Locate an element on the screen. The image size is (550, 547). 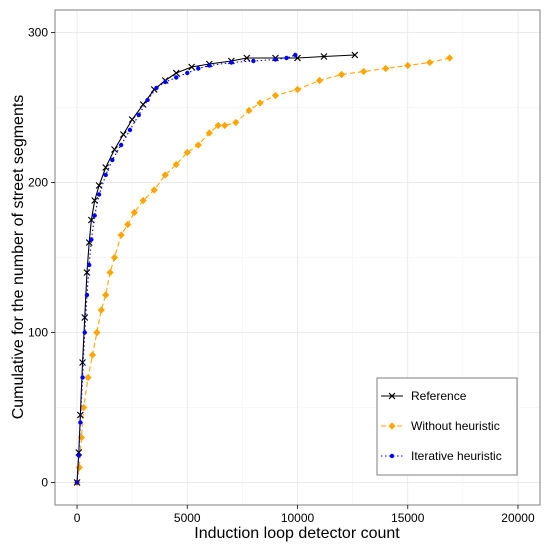
legend-label: Reference is located at coordinates (439, 396).